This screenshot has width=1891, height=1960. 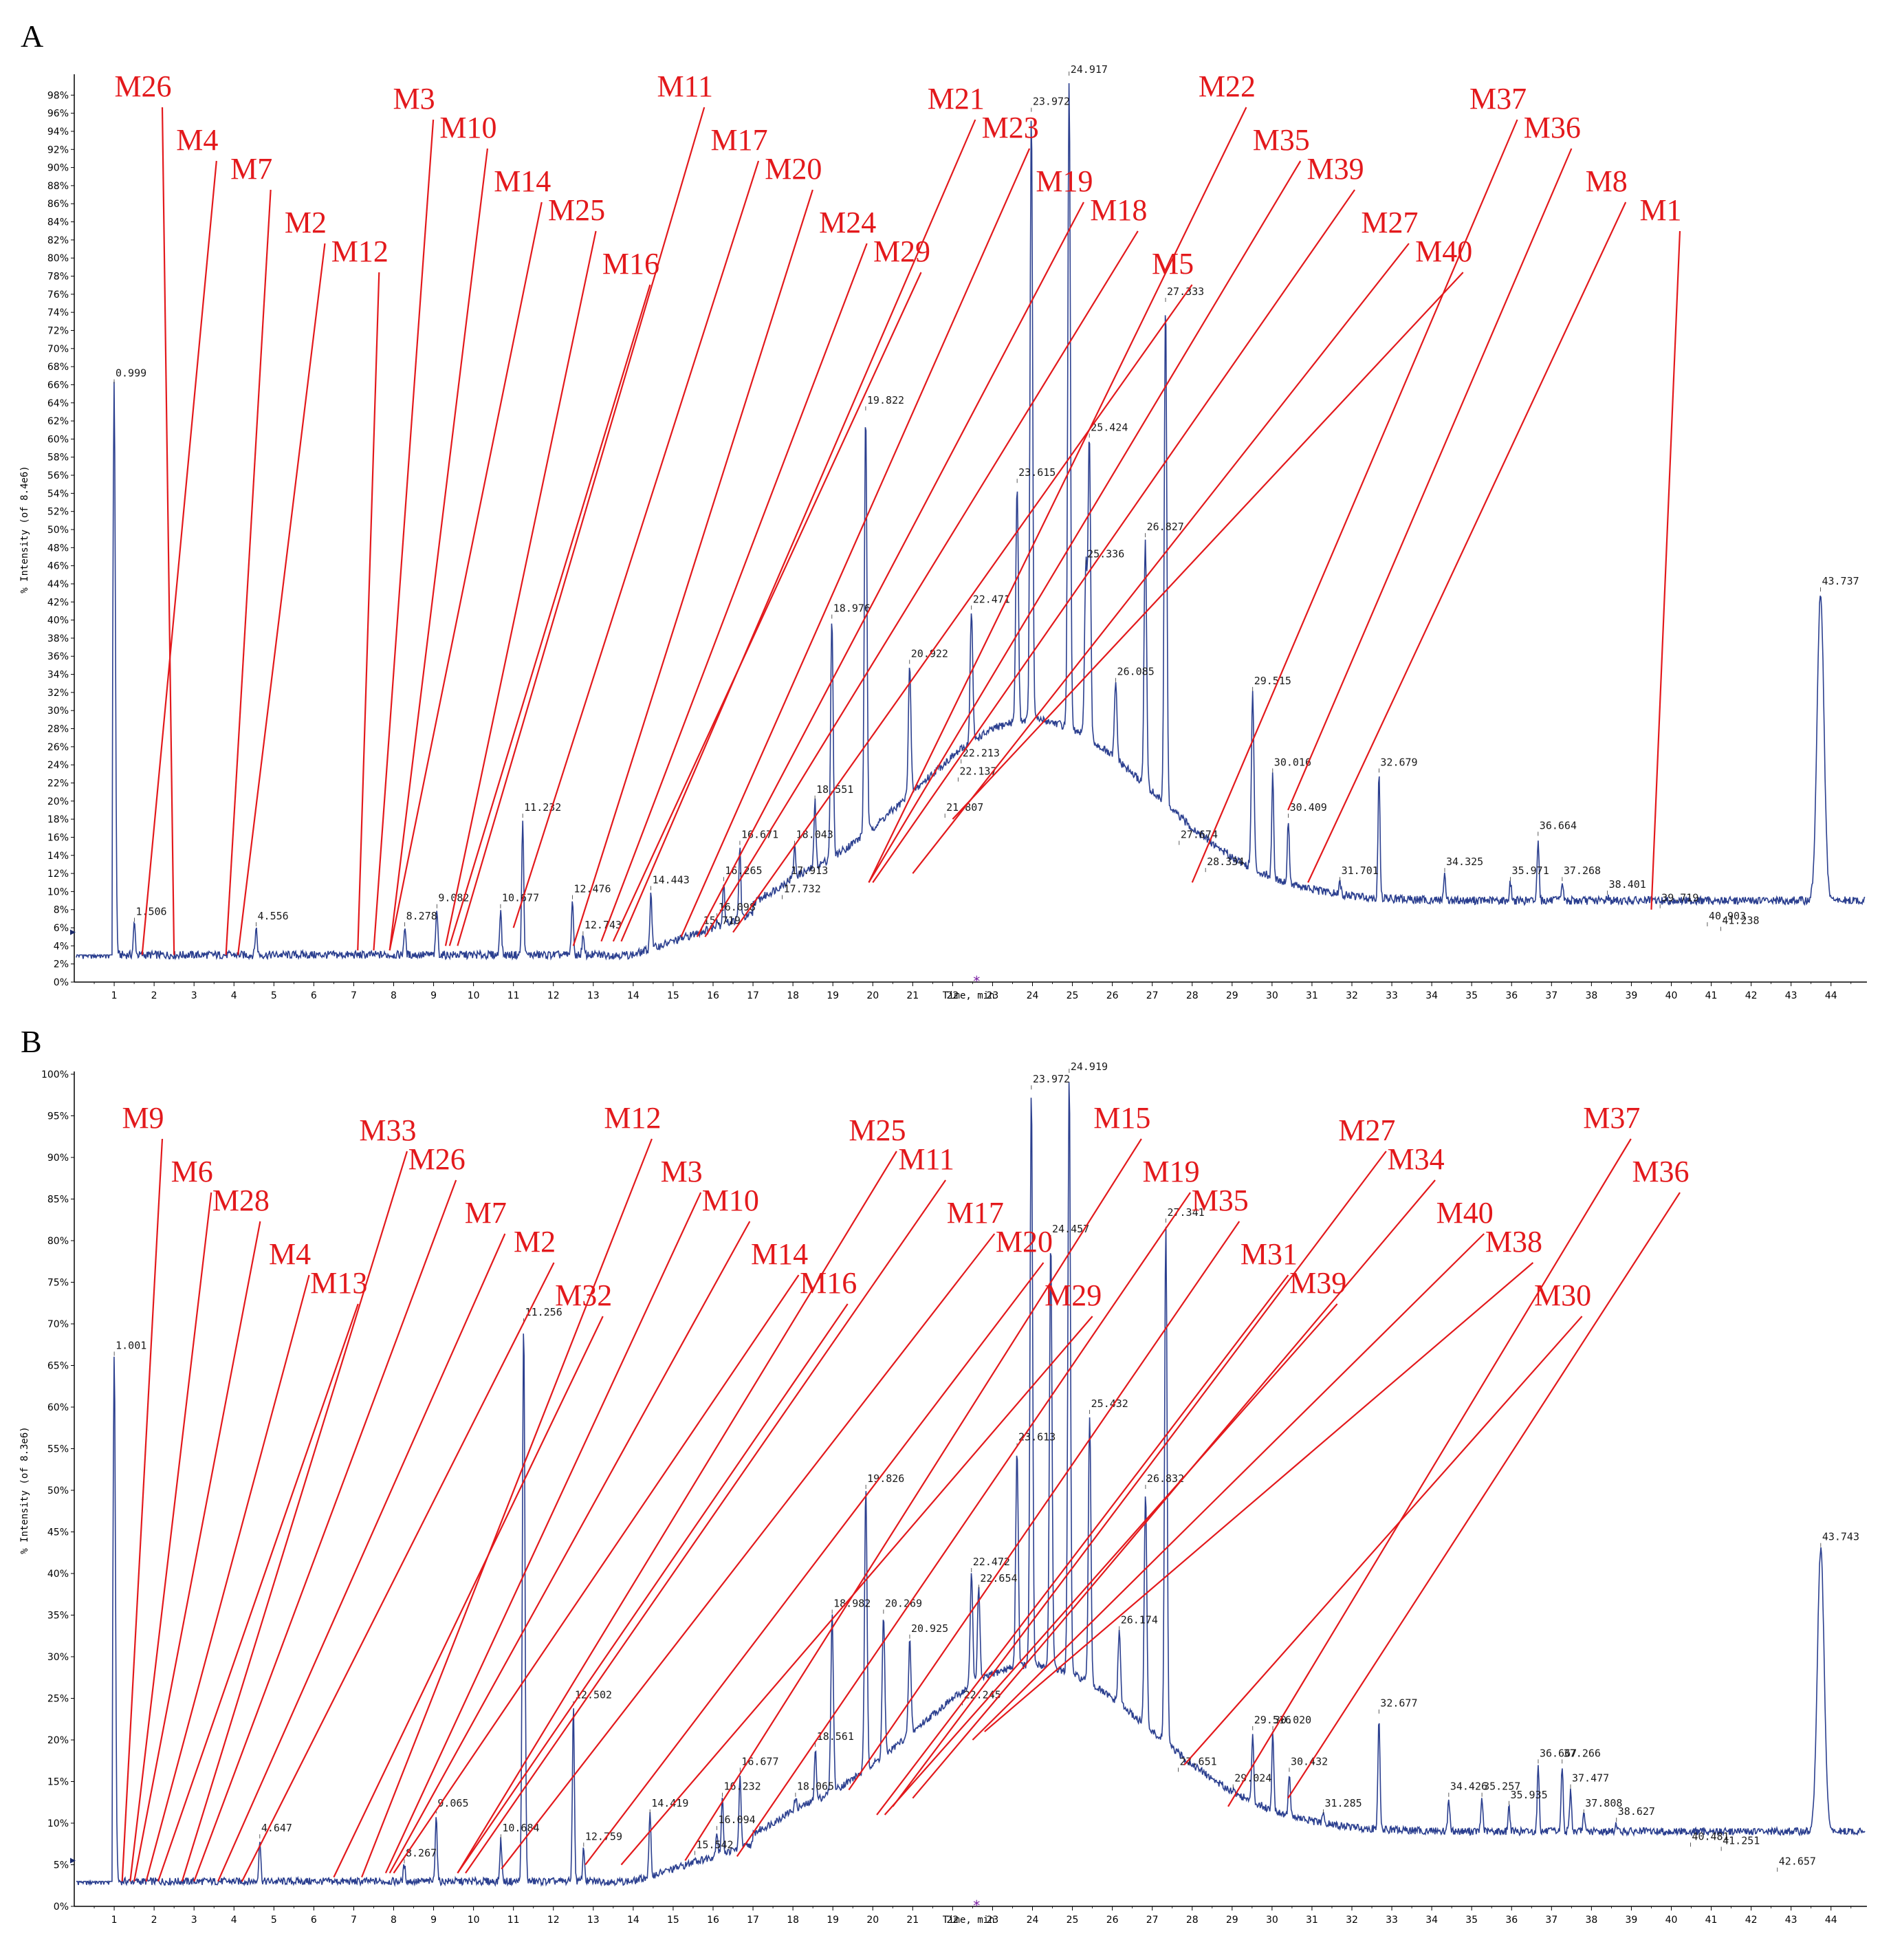 What do you see at coordinates (58, 1740) in the screenshot?
I see `y-tick-label: 20%` at bounding box center [58, 1740].